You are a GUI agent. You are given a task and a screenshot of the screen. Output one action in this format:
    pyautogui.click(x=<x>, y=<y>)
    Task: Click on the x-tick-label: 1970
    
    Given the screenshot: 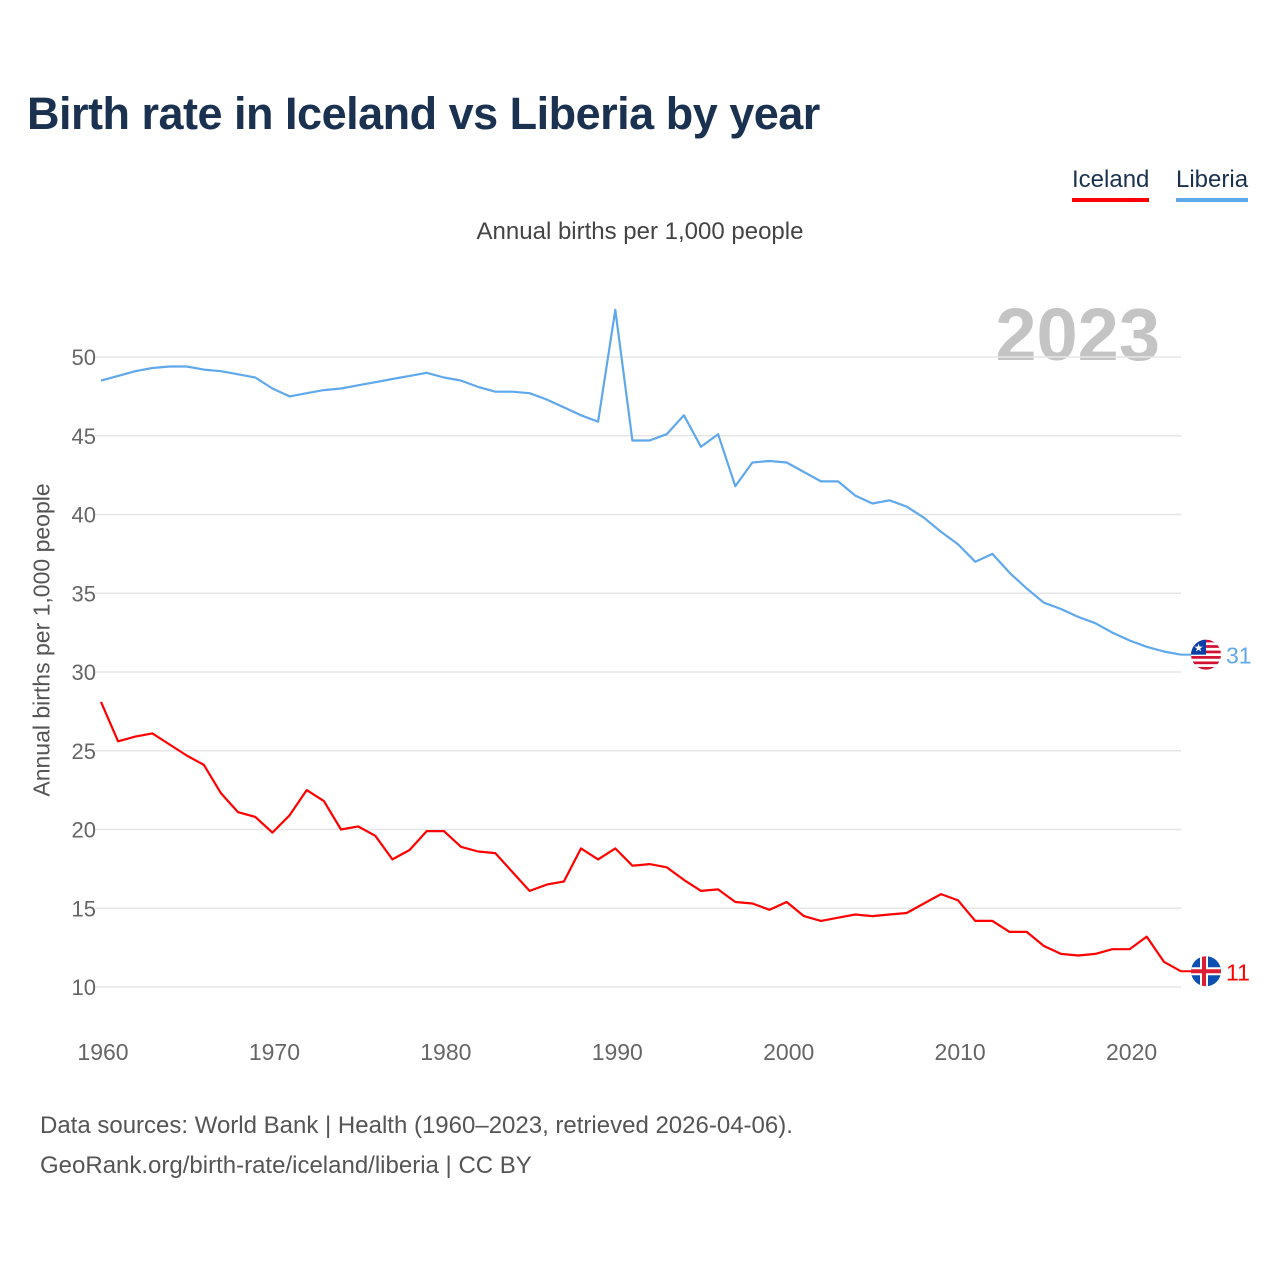 What is the action you would take?
    pyautogui.click(x=274, y=1052)
    